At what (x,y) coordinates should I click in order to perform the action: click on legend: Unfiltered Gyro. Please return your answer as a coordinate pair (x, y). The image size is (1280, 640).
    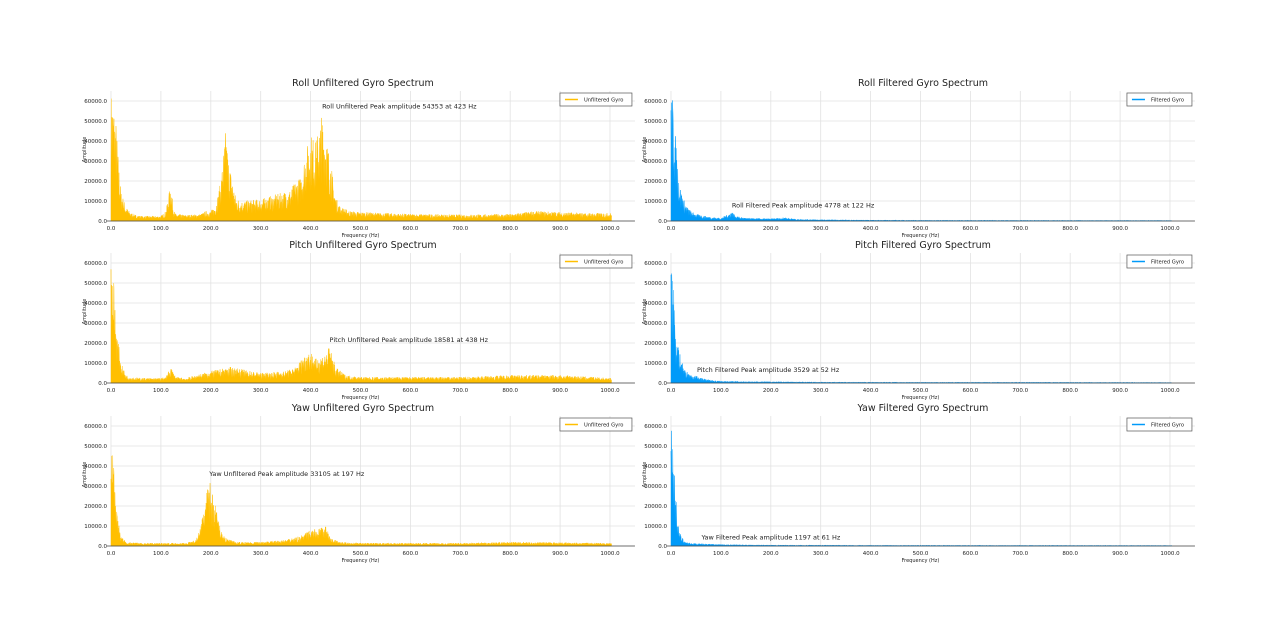
    Looking at the image, I should click on (596, 99).